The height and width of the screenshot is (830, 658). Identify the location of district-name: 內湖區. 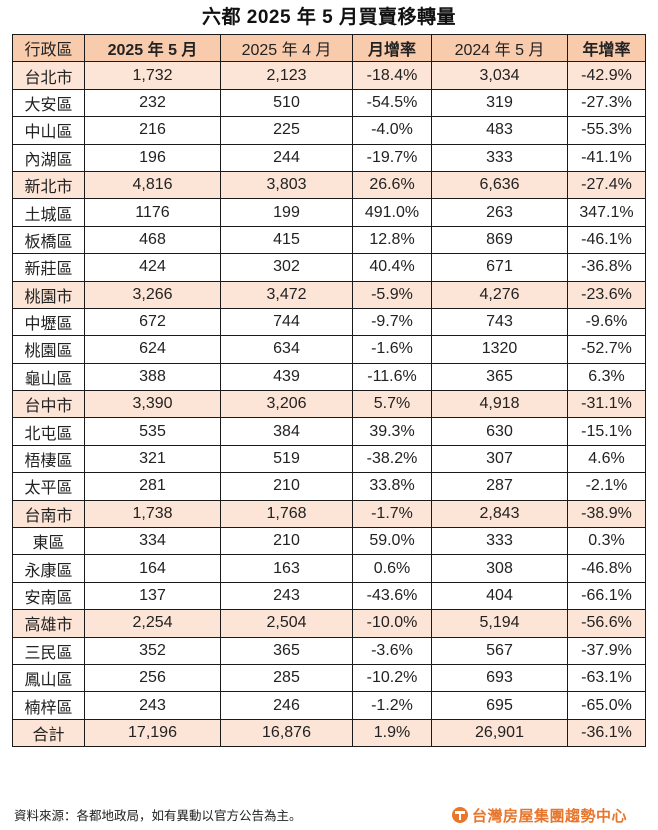
(48, 157).